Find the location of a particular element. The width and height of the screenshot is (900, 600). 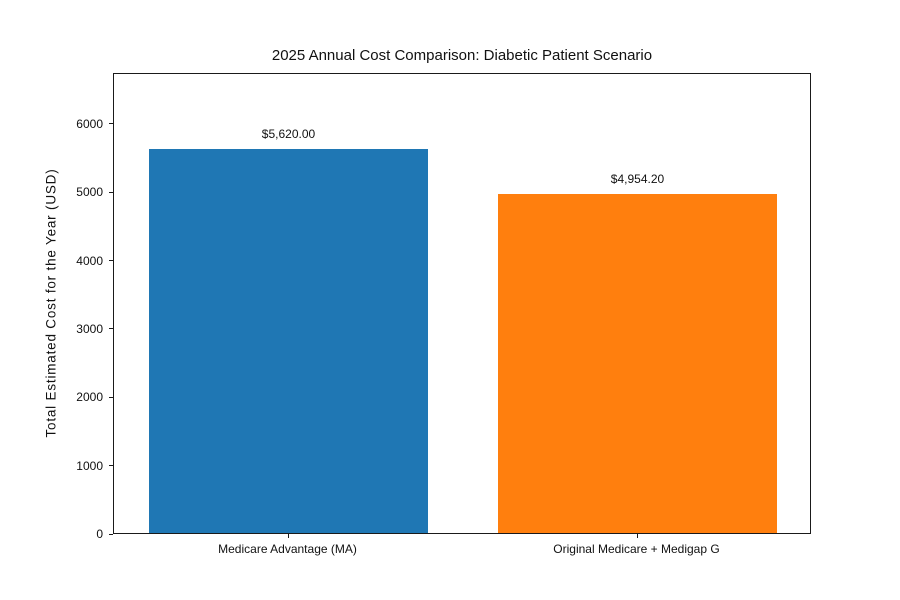

bar-value-label: $5,620.00 is located at coordinates (288, 133).